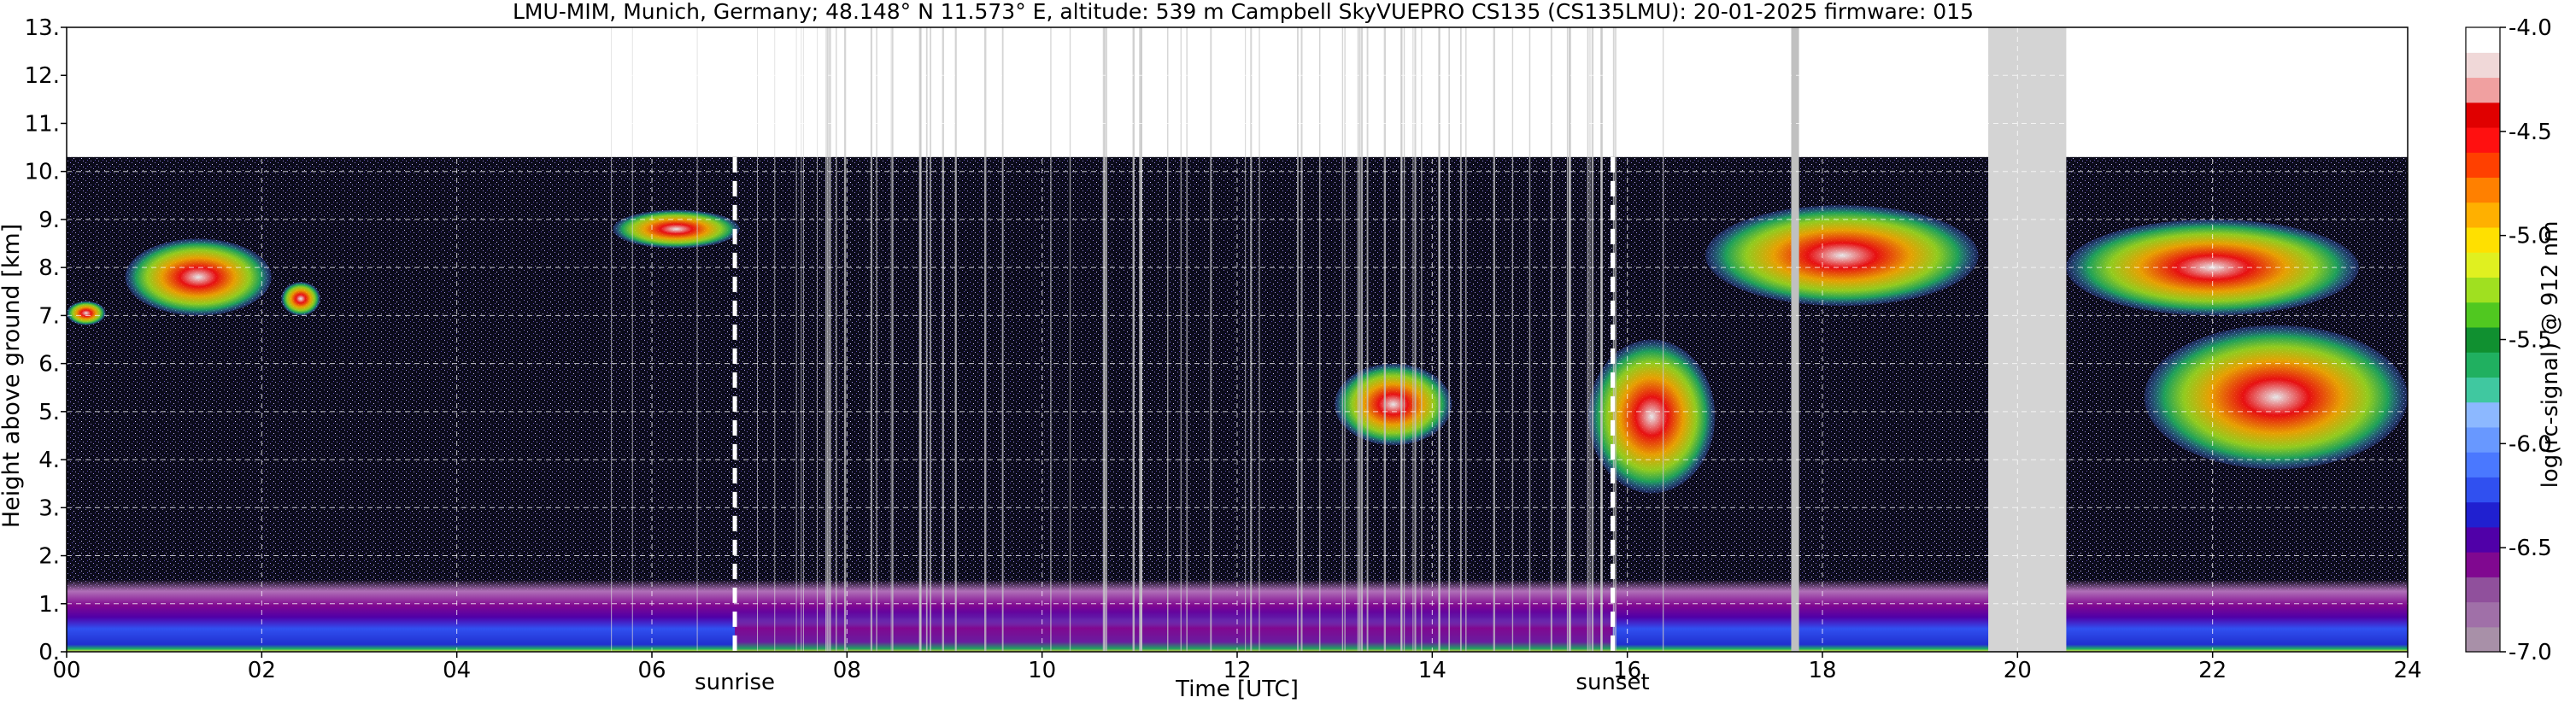 This screenshot has height=709, width=2576. Describe the element at coordinates (735, 683) in the screenshot. I see `annotation-label: sunrise` at that location.